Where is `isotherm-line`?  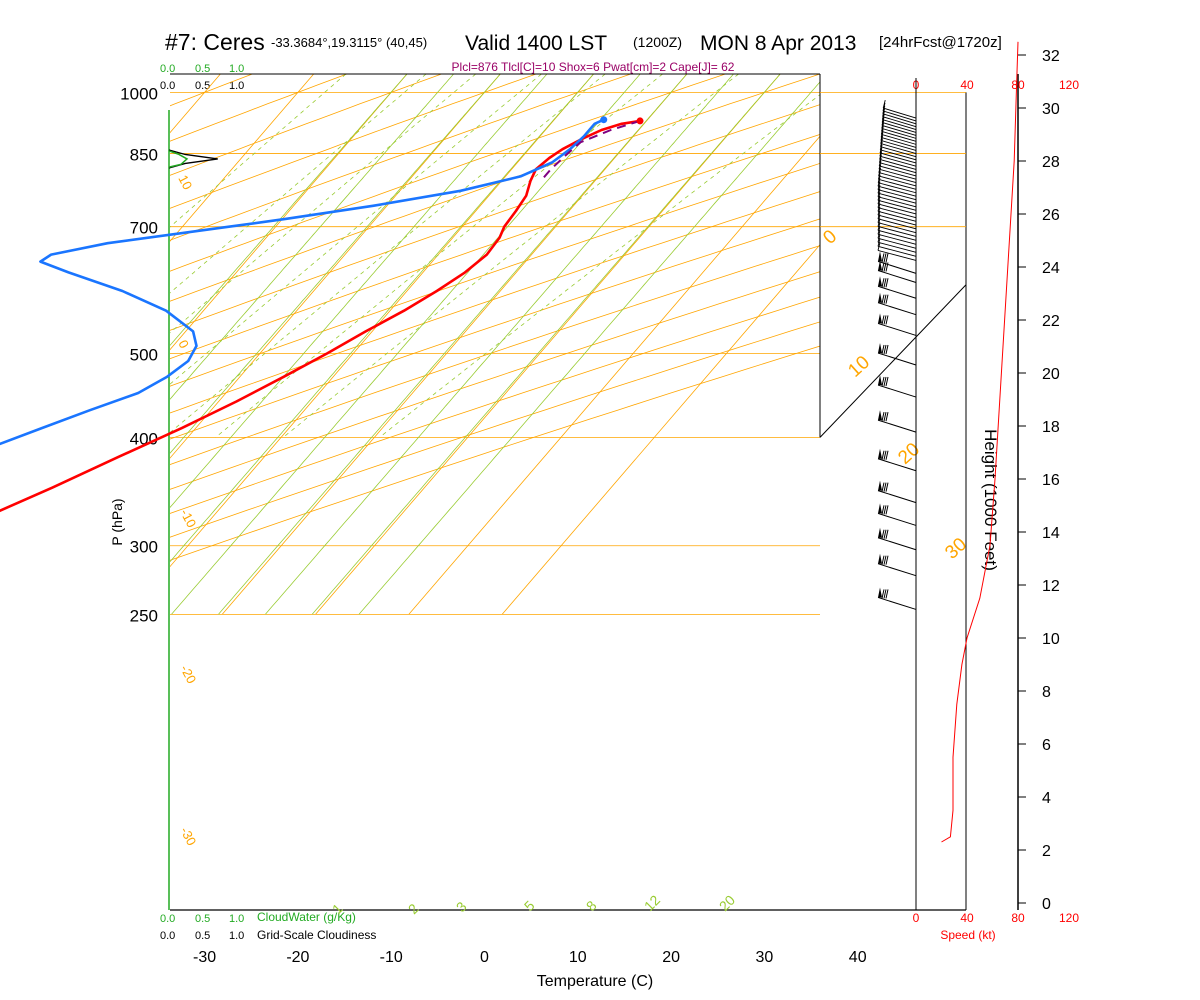 isotherm-line is located at coordinates (335, 266).